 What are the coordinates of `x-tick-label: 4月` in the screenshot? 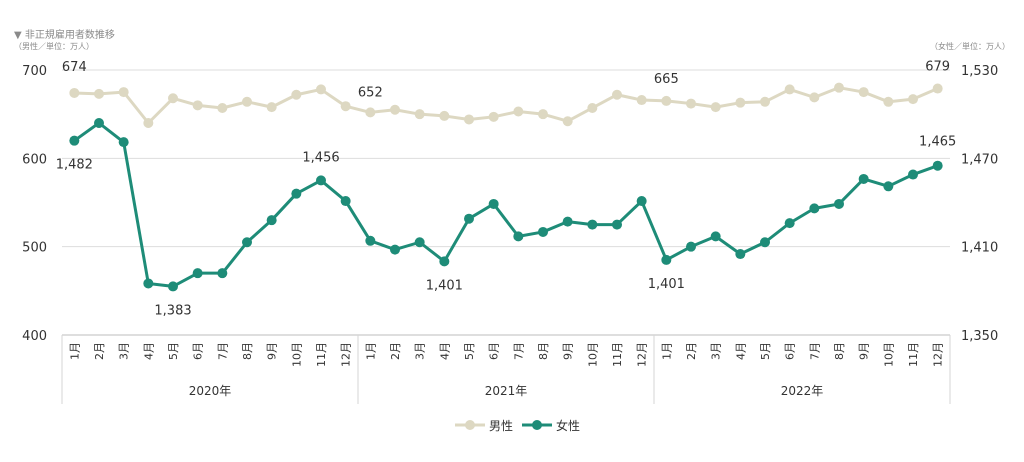 It's located at (148, 351).